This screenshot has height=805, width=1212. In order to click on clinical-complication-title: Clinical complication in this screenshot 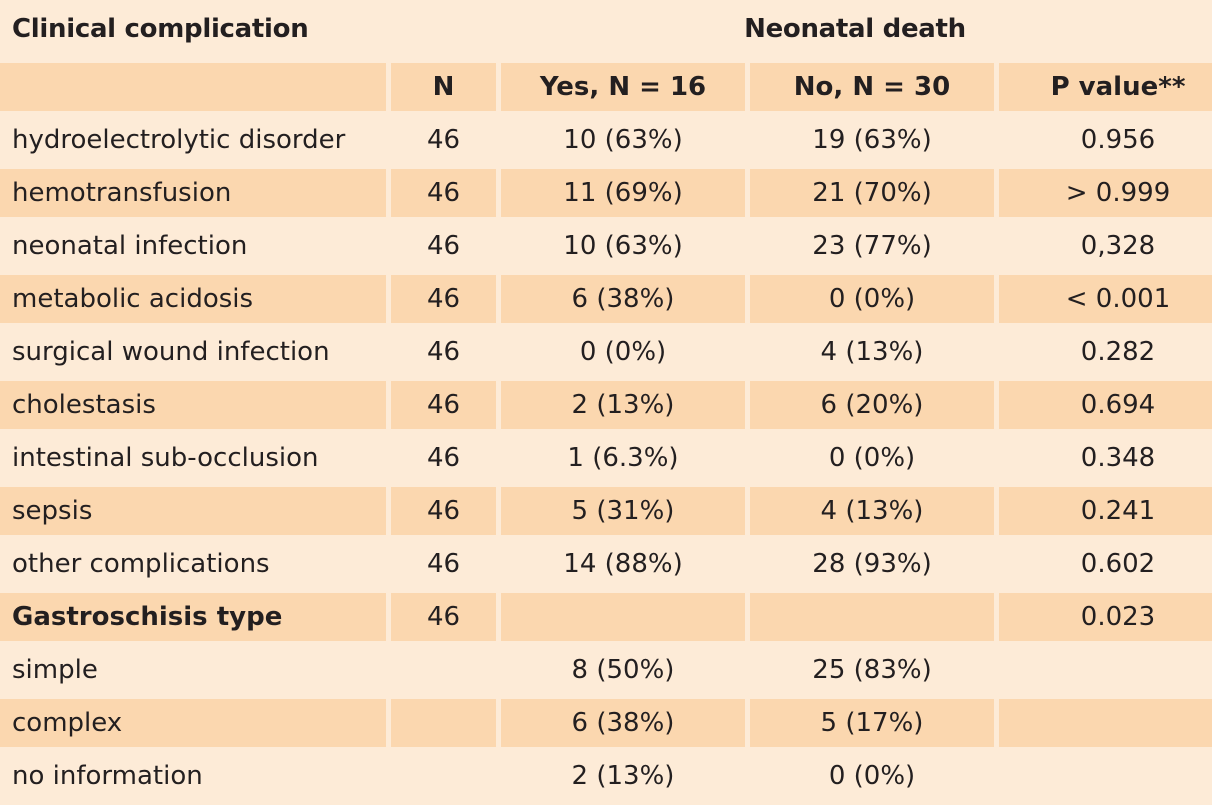, I will do `click(160, 29)`.